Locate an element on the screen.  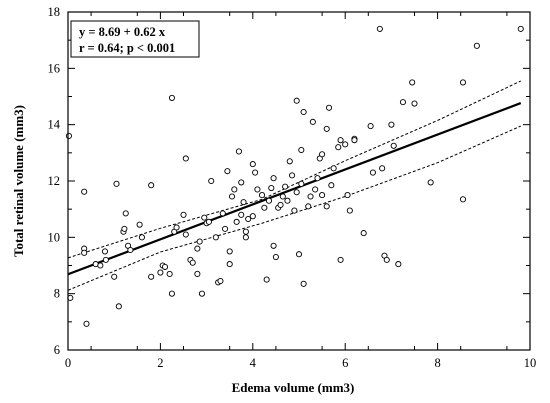
correlation-stats: r = 0.64; p < 0.001 is located at coordinates (127, 48).